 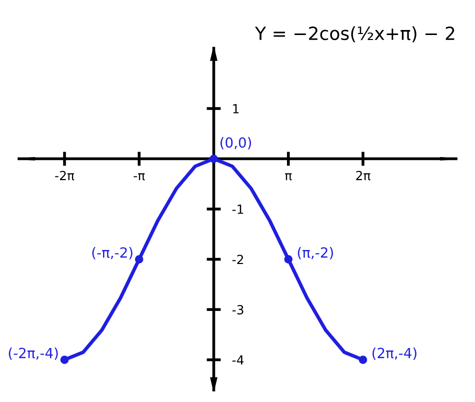 I want to click on y-tick-label: -1, so click(x=238, y=209).